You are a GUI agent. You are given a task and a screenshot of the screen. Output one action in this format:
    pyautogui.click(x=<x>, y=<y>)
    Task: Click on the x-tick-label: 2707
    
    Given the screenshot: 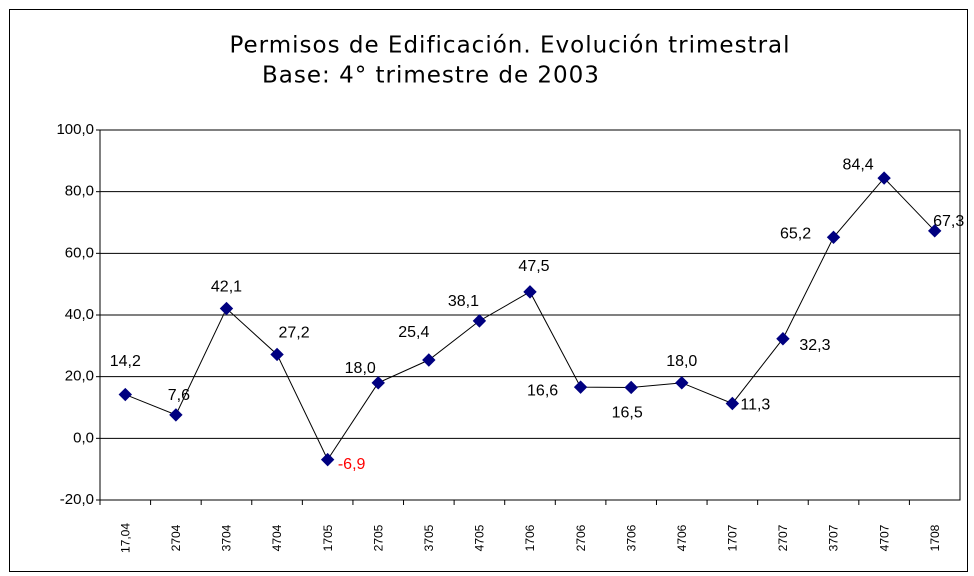 What is the action you would take?
    pyautogui.click(x=783, y=537)
    